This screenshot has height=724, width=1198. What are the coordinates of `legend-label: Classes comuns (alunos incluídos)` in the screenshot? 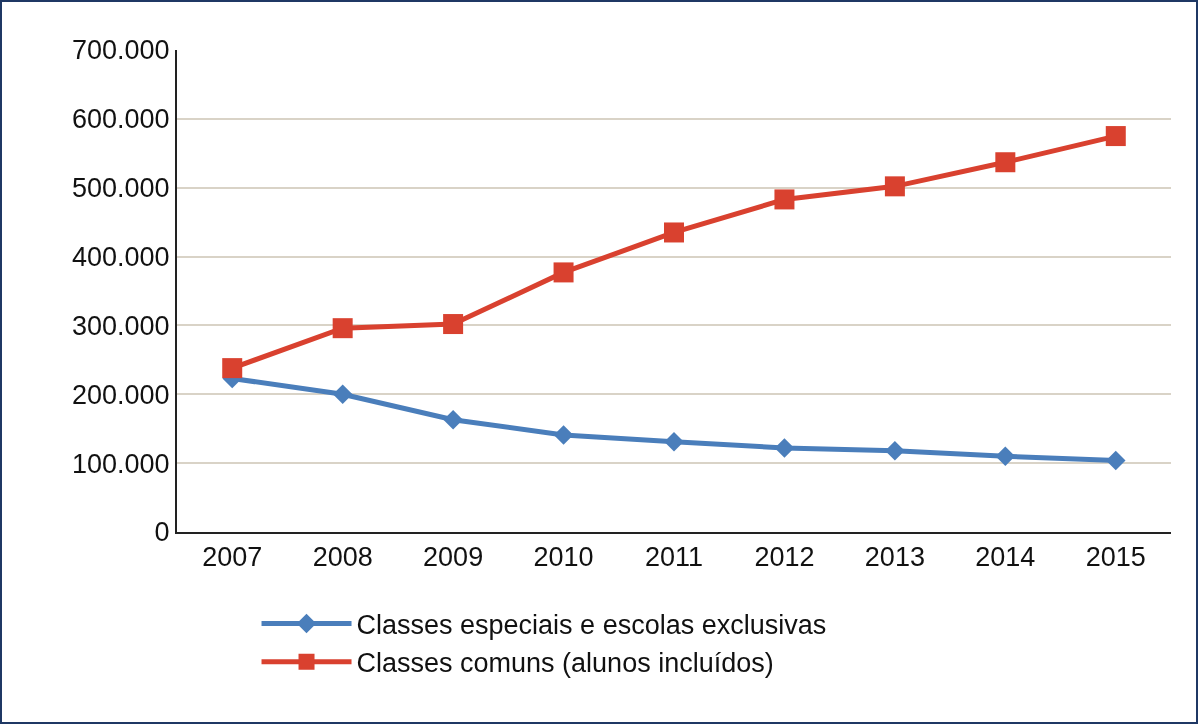 It's located at (565, 663).